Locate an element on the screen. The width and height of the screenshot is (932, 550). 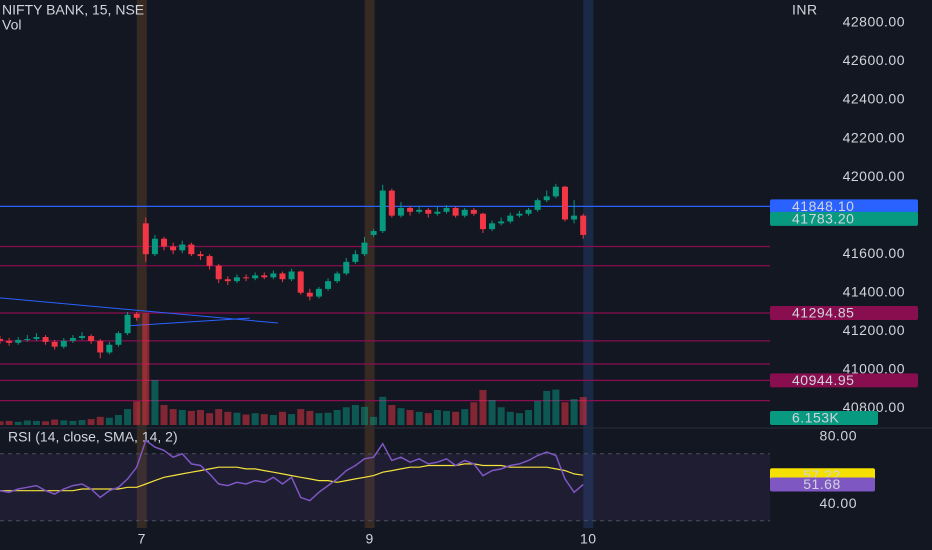
rsi-badge is located at coordinates (822, 484).